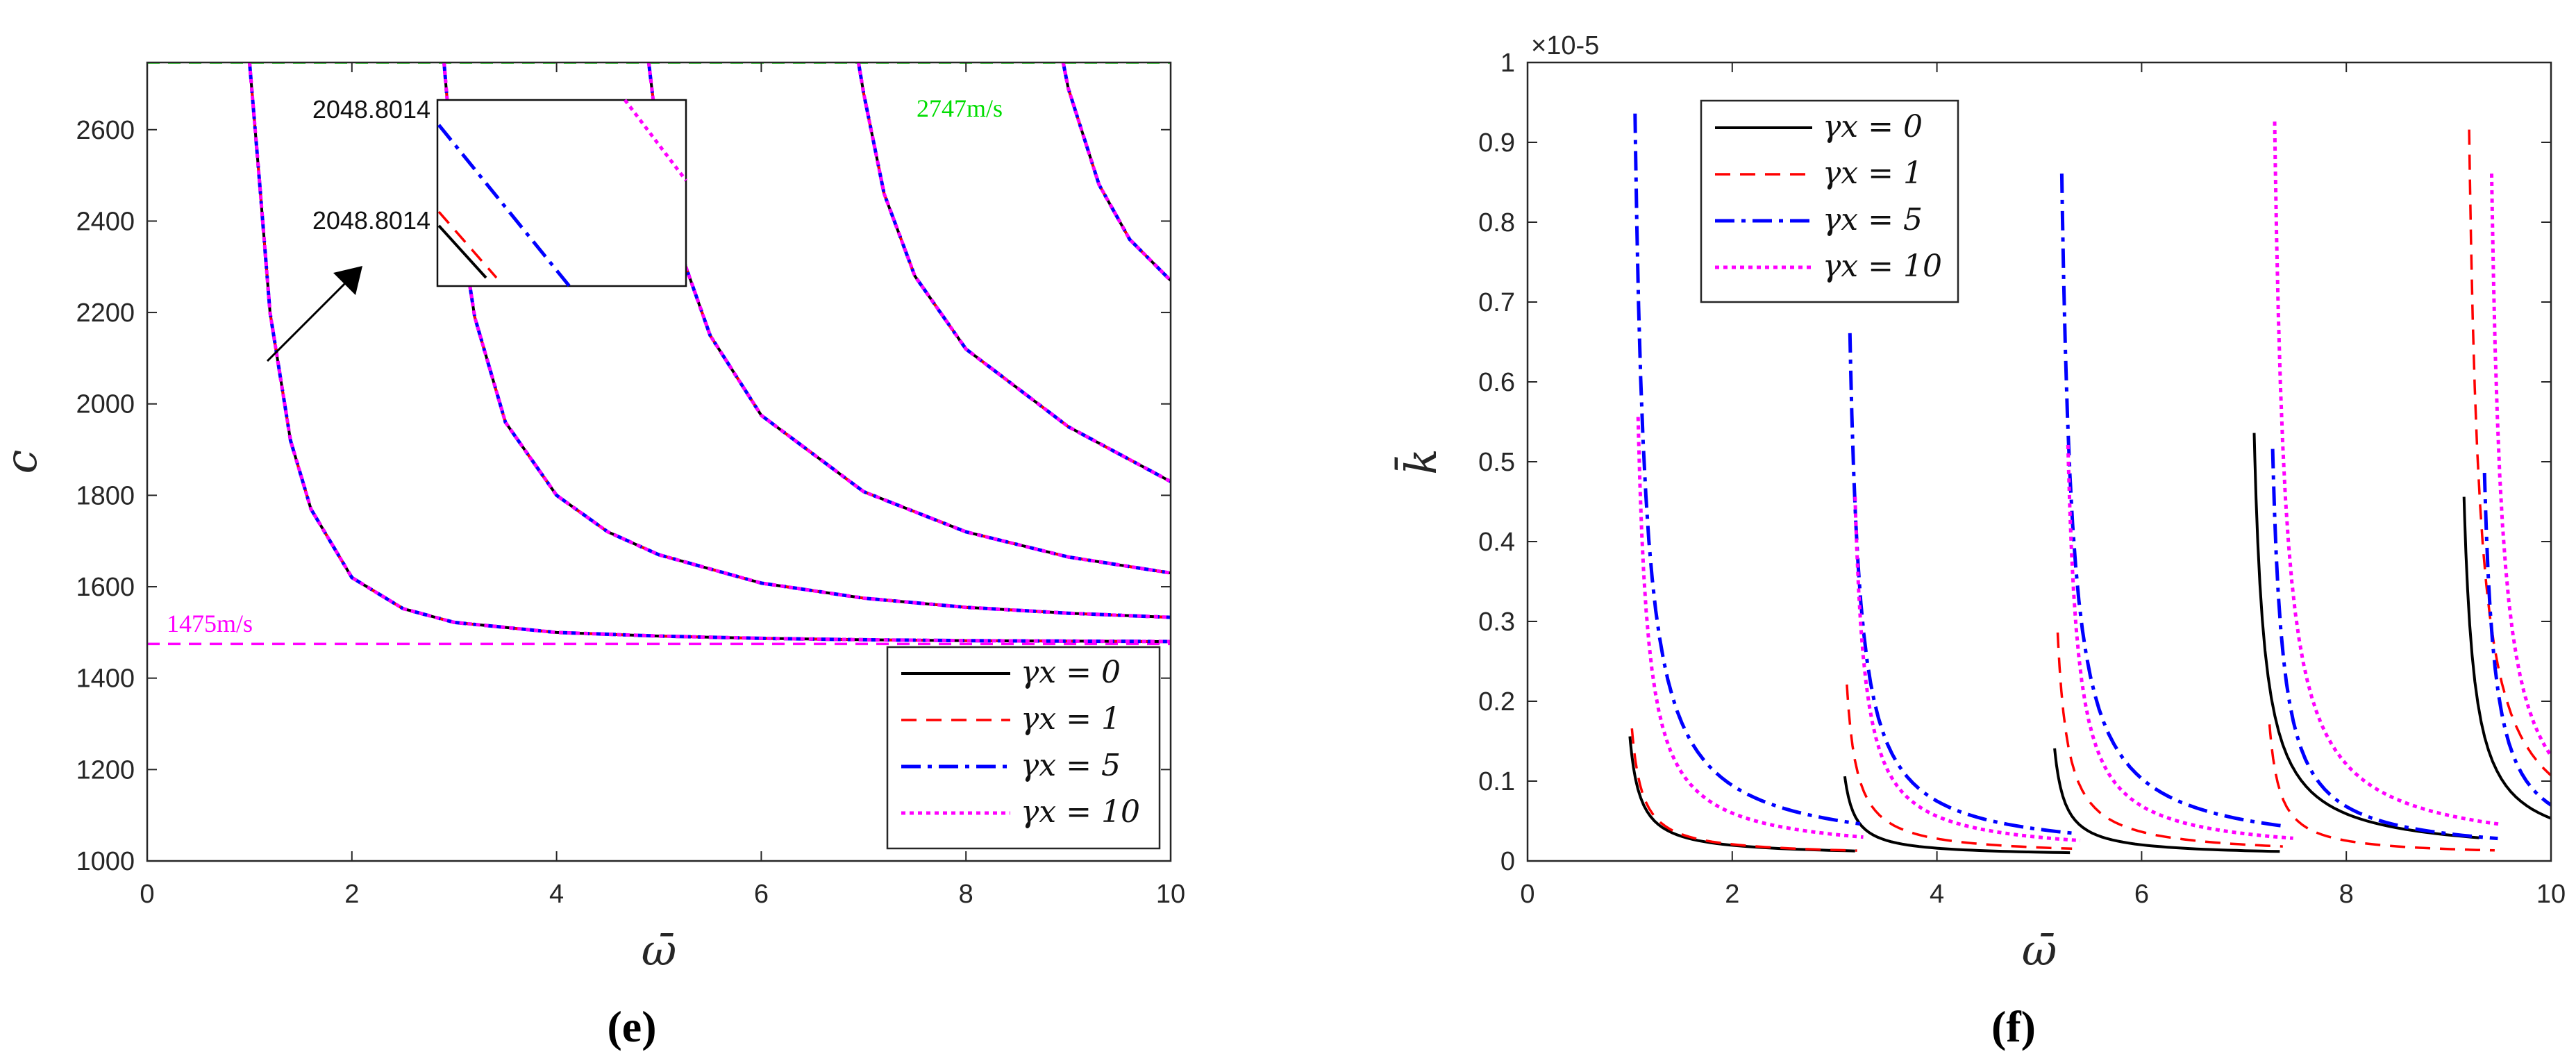 The height and width of the screenshot is (1063, 2576). I want to click on inset-curves, so click(562, 193).